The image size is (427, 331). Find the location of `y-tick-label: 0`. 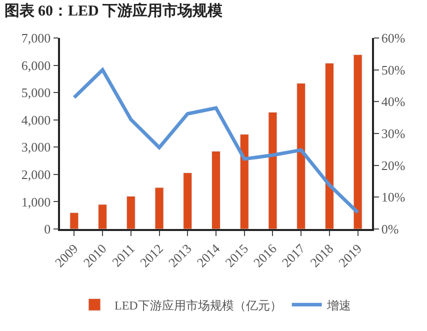

y-tick-label: 0 is located at coordinates (47, 229).